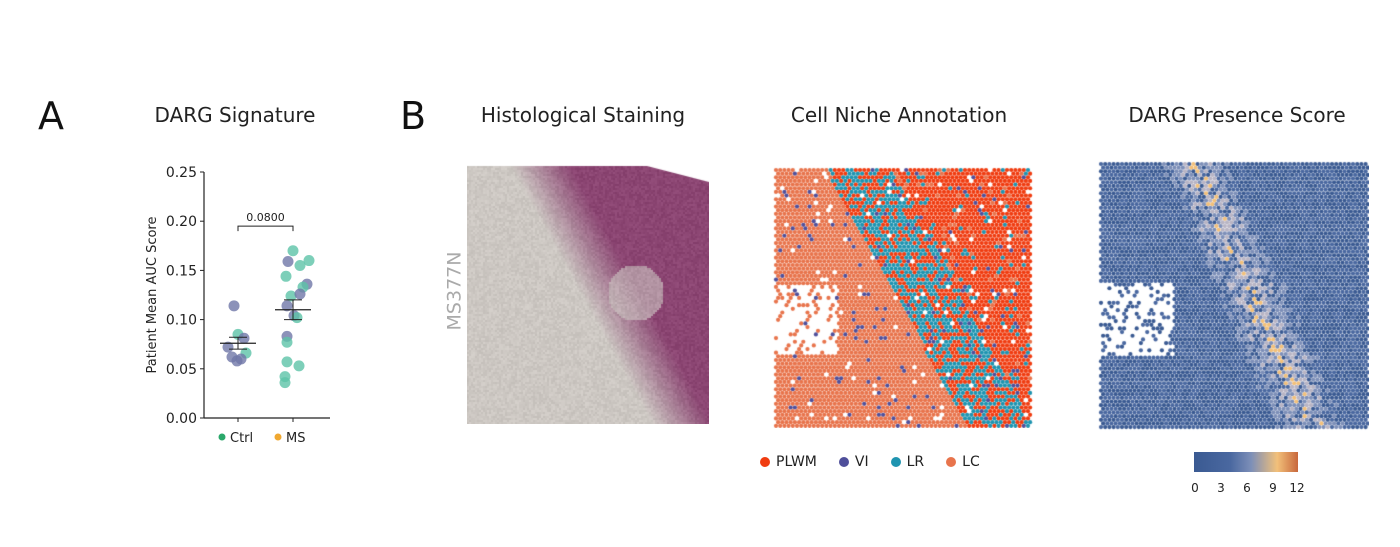  Describe the element at coordinates (454, 291) in the screenshot. I see `sample-label: MS377N` at that location.